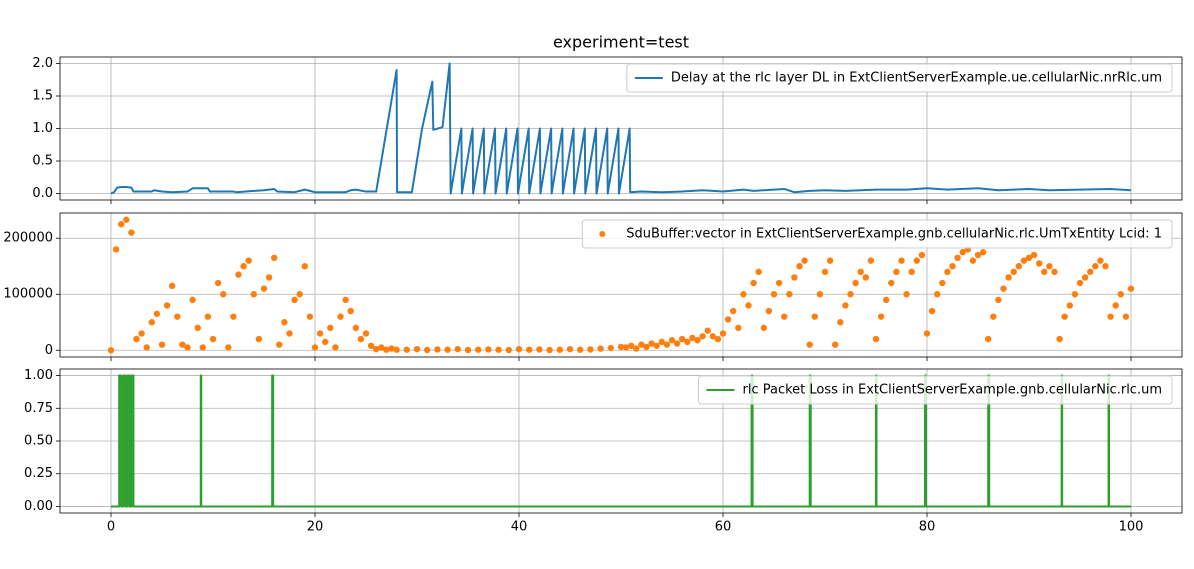 This screenshot has width=1194, height=569. Describe the element at coordinates (602, 234) in the screenshot. I see `legend-marker` at that location.